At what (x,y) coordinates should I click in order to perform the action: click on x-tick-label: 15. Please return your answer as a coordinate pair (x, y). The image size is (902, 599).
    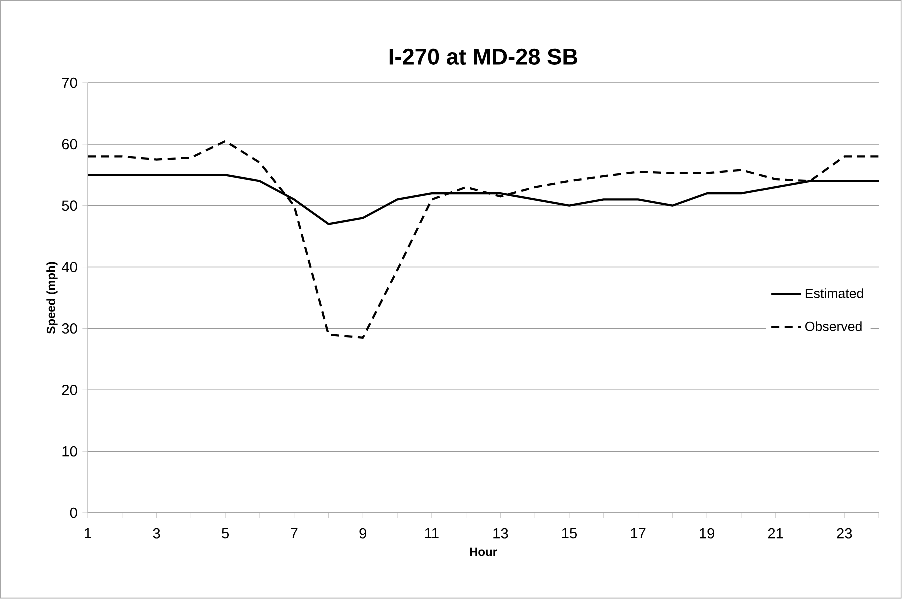
    Looking at the image, I should click on (570, 533).